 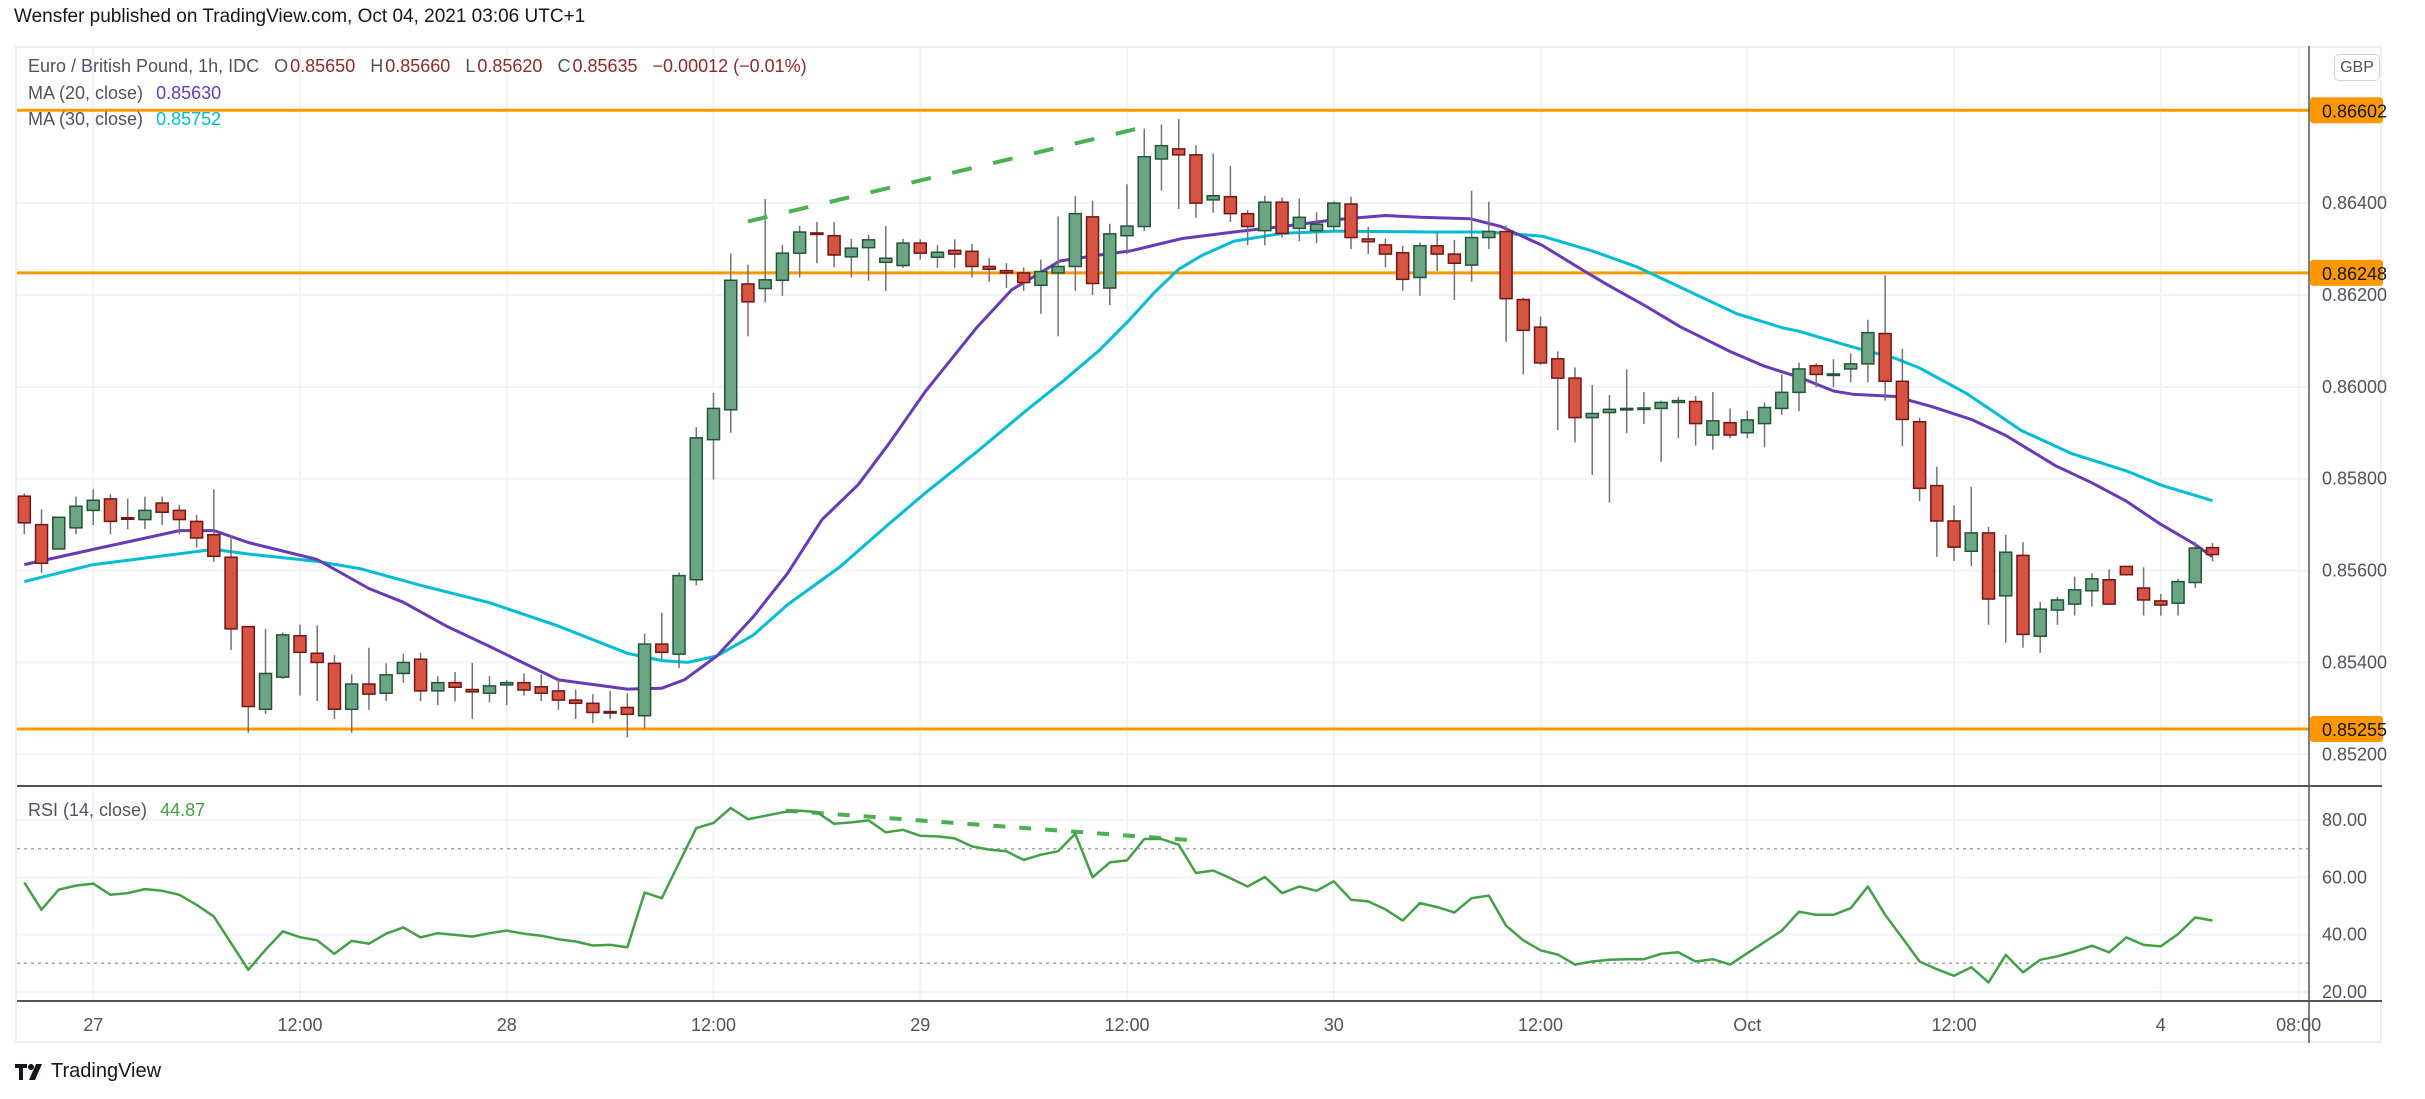 I want to click on ma30-legend: MA (30, close) 0.85752, so click(x=125, y=119).